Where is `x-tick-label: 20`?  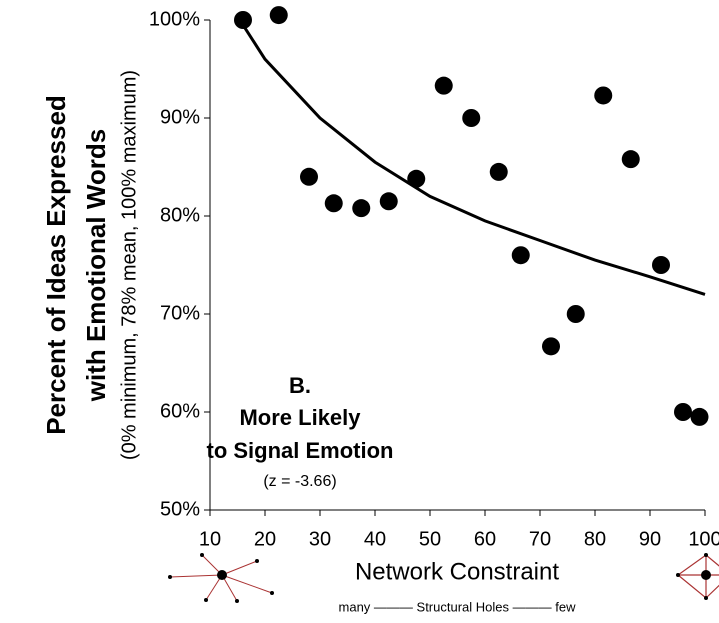 x-tick-label: 20 is located at coordinates (265, 539).